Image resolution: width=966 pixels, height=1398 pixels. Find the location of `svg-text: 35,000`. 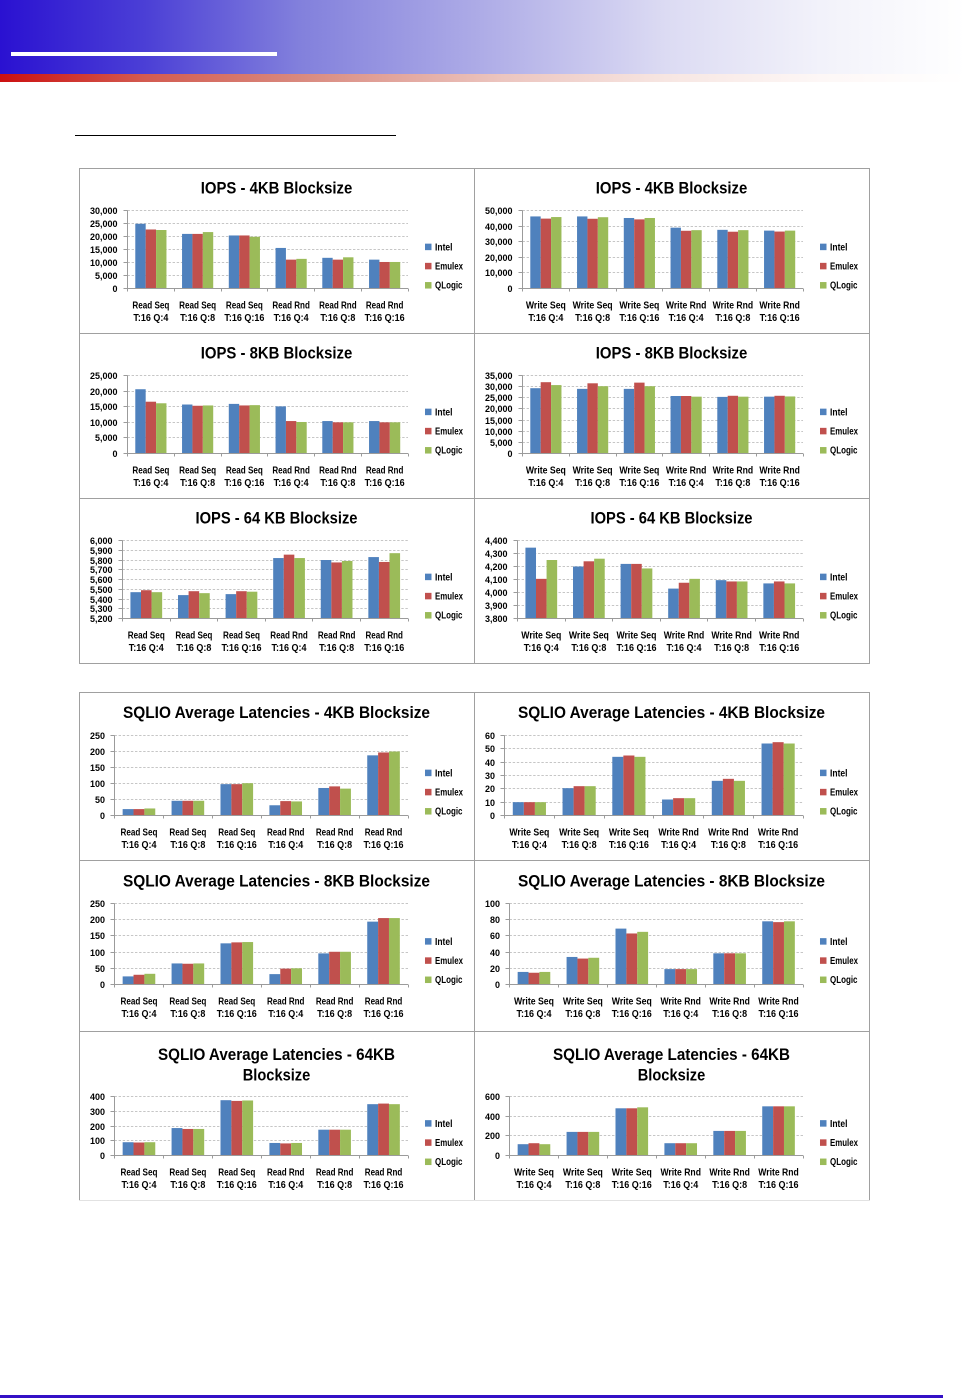

svg-text: 35,000 is located at coordinates (499, 376).